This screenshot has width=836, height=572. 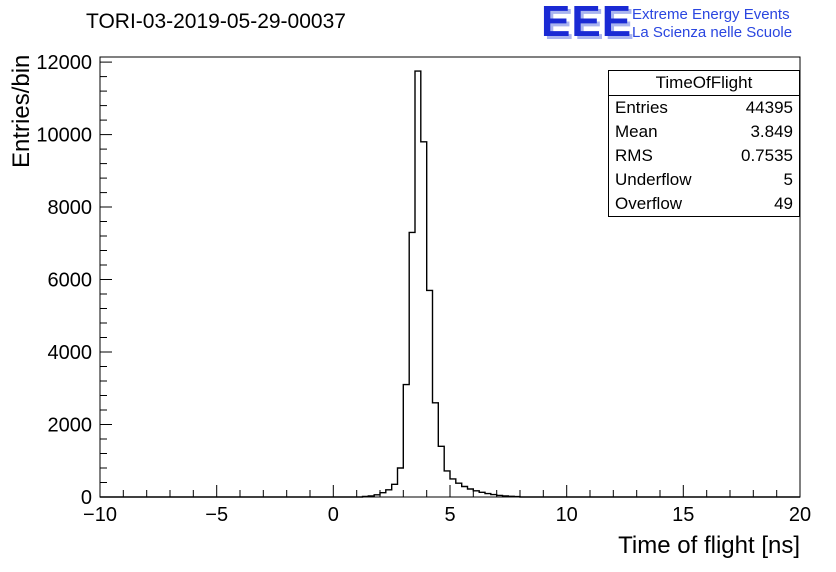 What do you see at coordinates (769, 107) in the screenshot?
I see `stats-value: 44395` at bounding box center [769, 107].